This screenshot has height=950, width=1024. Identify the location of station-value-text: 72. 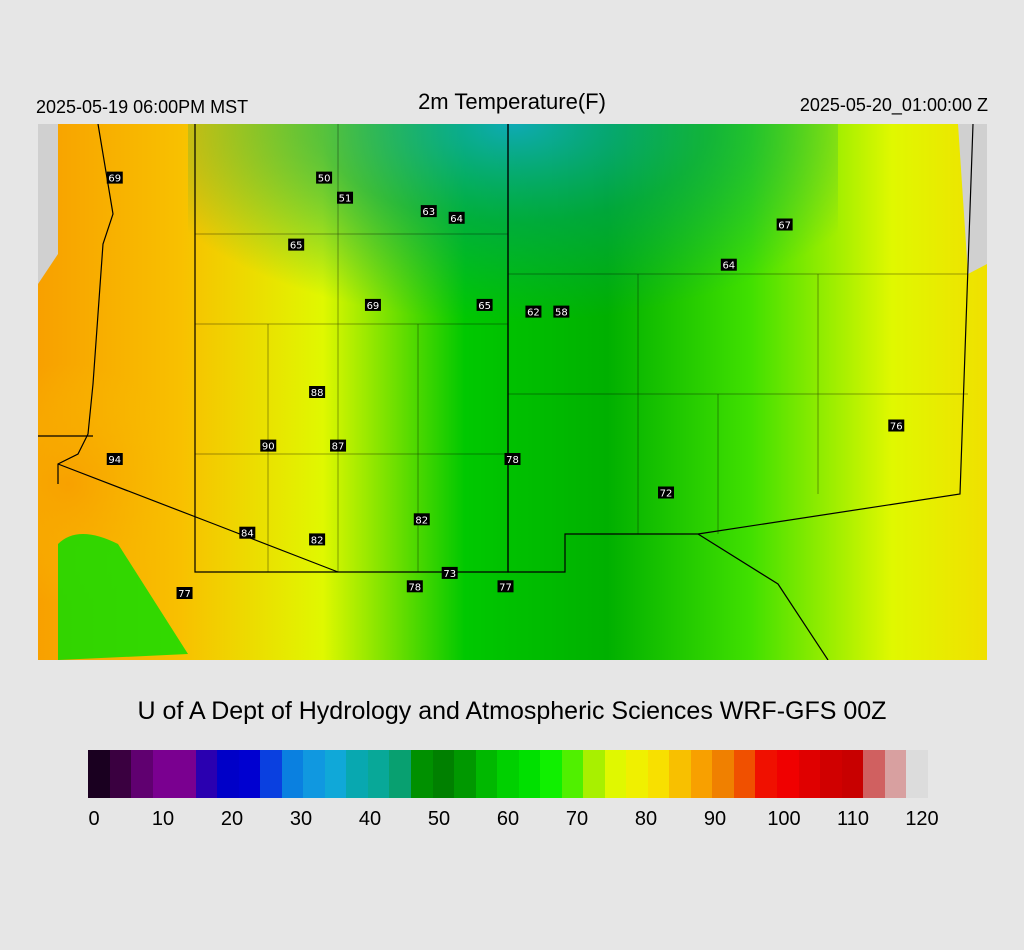
(666, 494).